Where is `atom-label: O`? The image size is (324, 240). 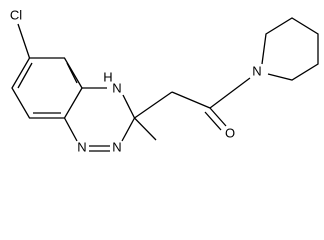
atom-label: O is located at coordinates (230, 132).